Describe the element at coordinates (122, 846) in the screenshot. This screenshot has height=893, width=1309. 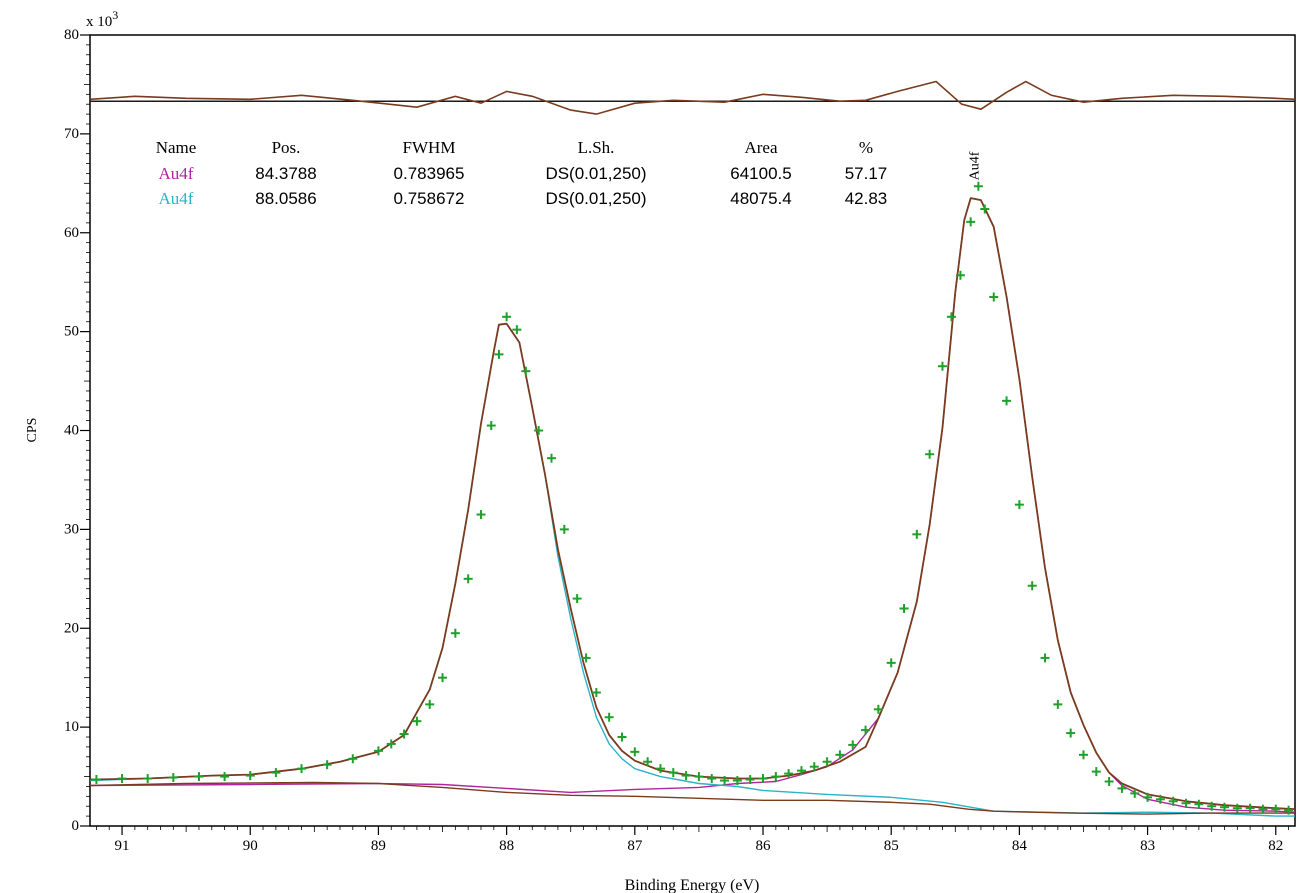
I see `x-tick-label: 91` at that location.